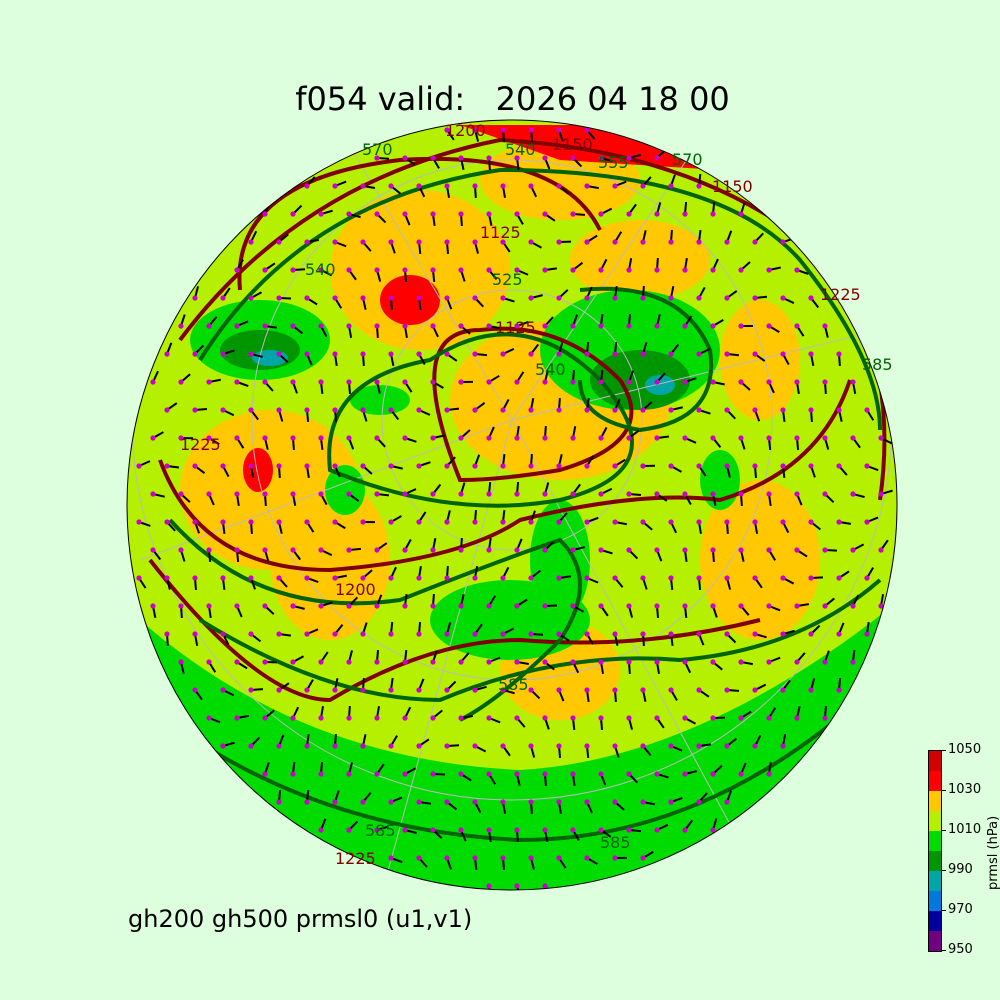 The height and width of the screenshot is (1000, 1000). I want to click on contour-label: 1200, so click(355, 589).